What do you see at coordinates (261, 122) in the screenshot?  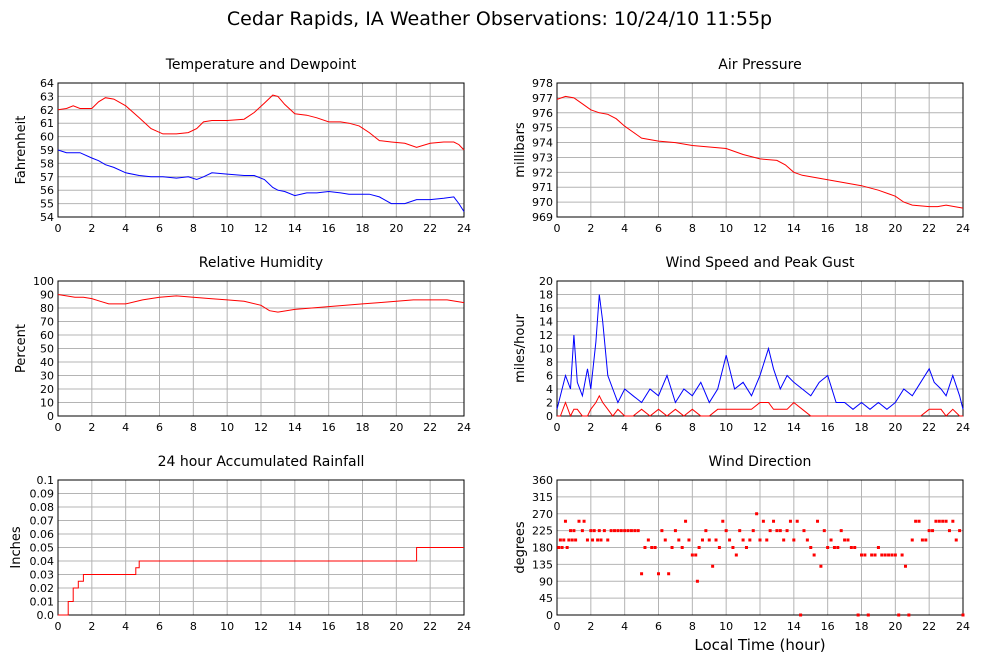 I see `series-line-red` at bounding box center [261, 122].